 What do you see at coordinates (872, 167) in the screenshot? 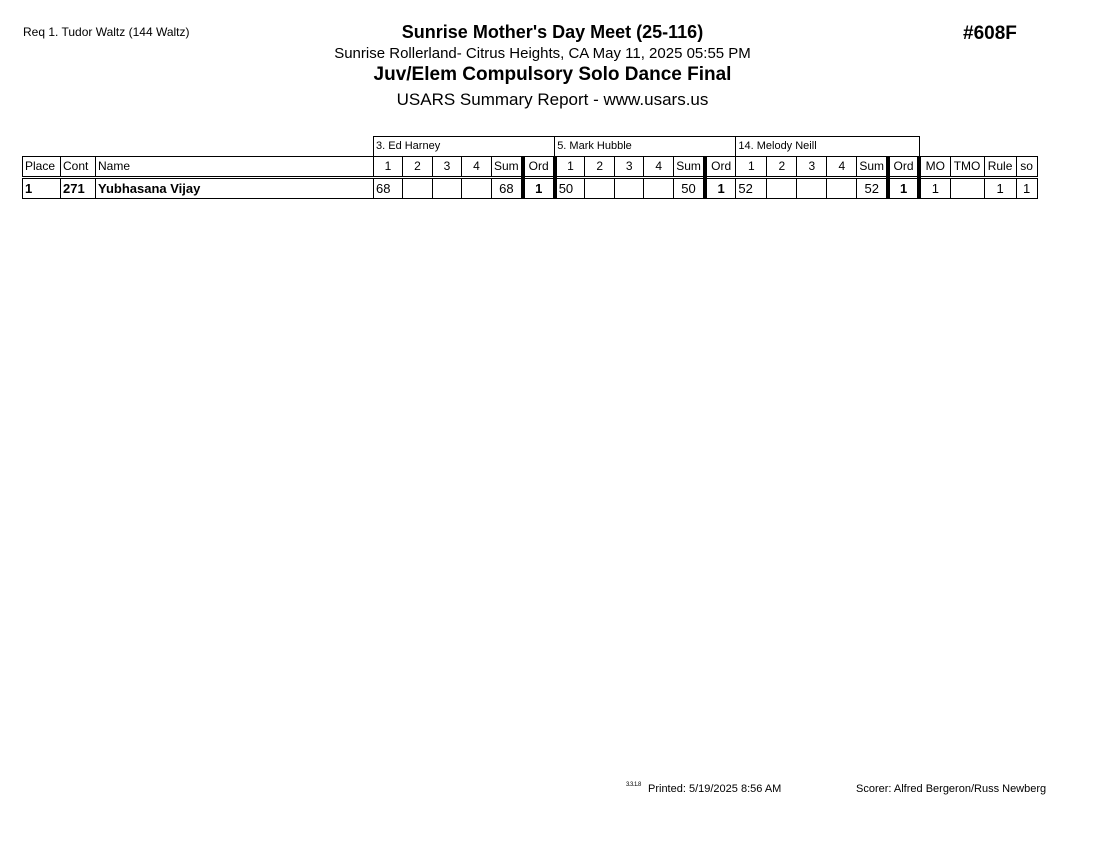
I see `col-j3-sum: Sum` at bounding box center [872, 167].